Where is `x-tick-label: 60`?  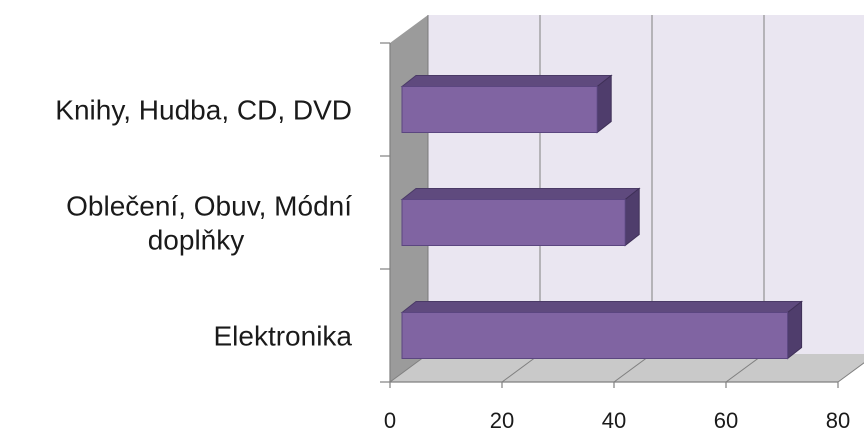
x-tick-label: 60 is located at coordinates (726, 420).